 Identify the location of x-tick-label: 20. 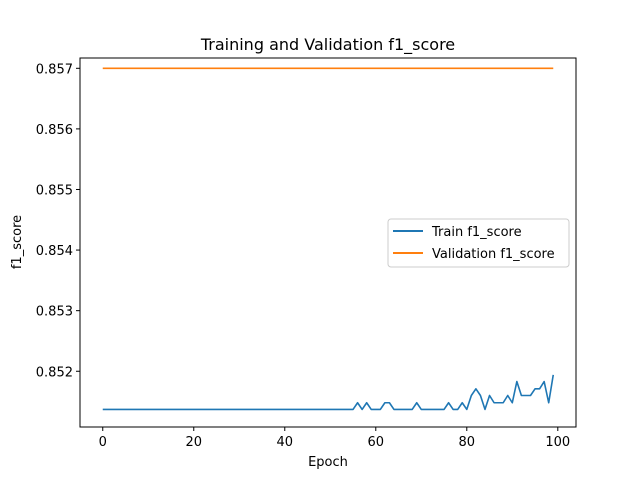
(193, 442).